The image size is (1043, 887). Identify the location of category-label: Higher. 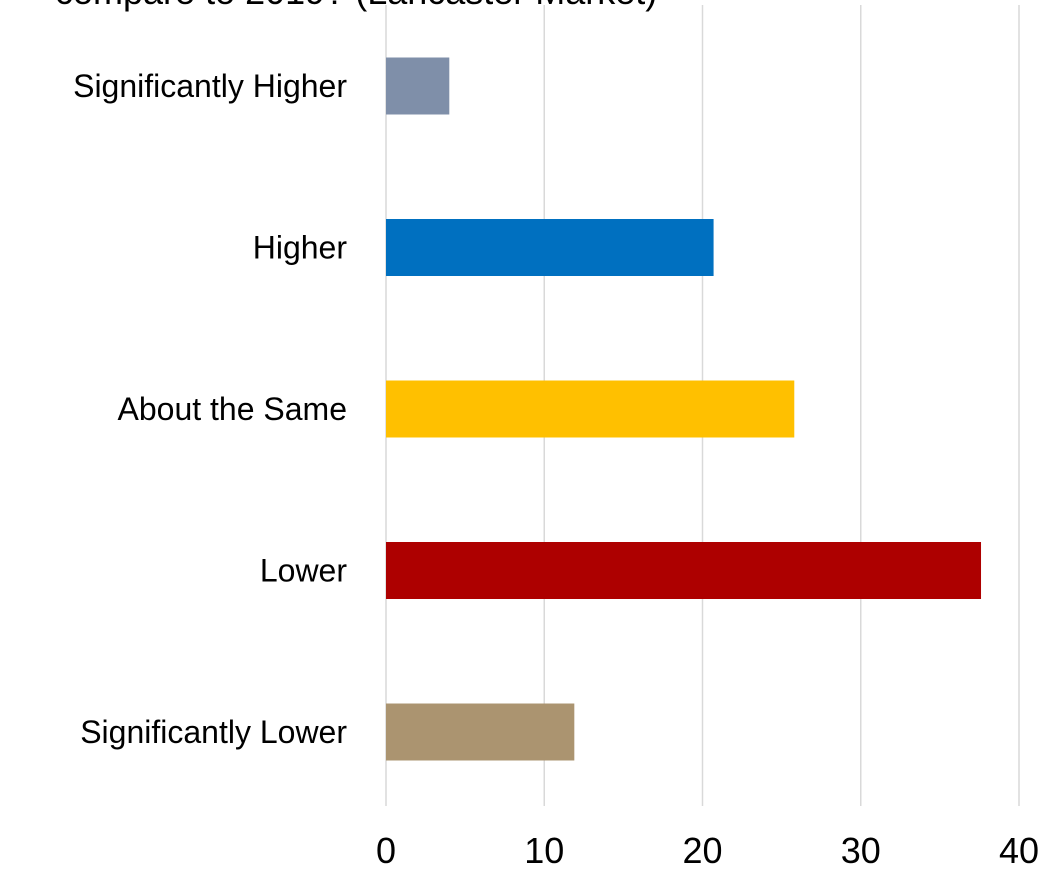
(300, 248).